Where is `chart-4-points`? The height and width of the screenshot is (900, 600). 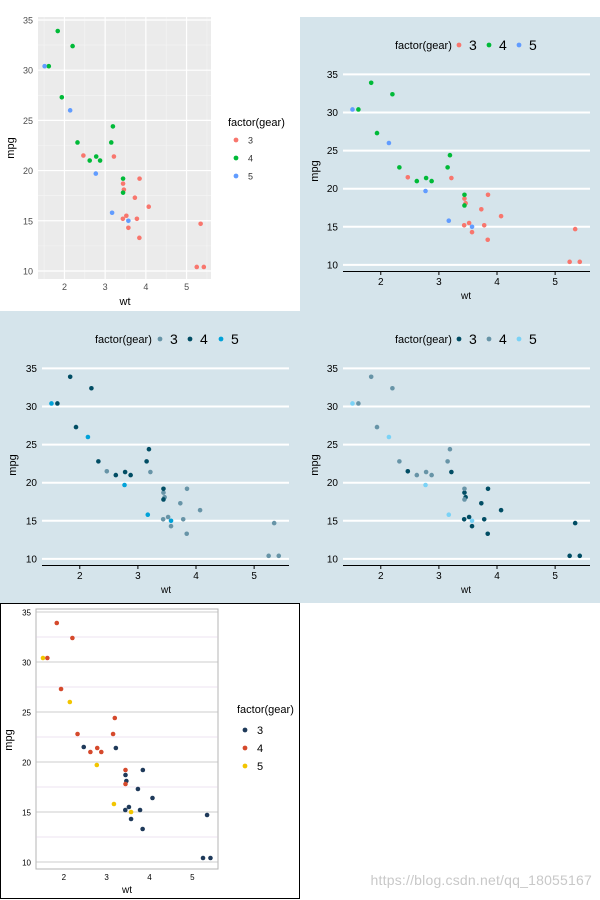 chart-4-points is located at coordinates (466, 466).